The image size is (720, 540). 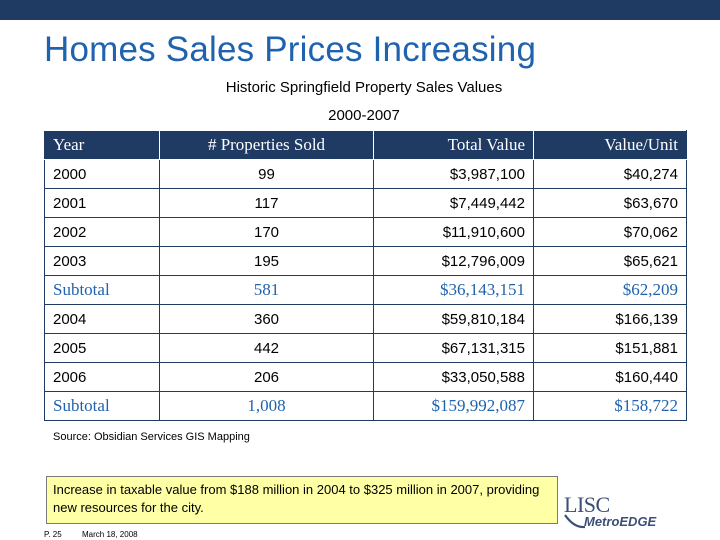 I want to click on header-total-value: Total Value, so click(x=453, y=145).